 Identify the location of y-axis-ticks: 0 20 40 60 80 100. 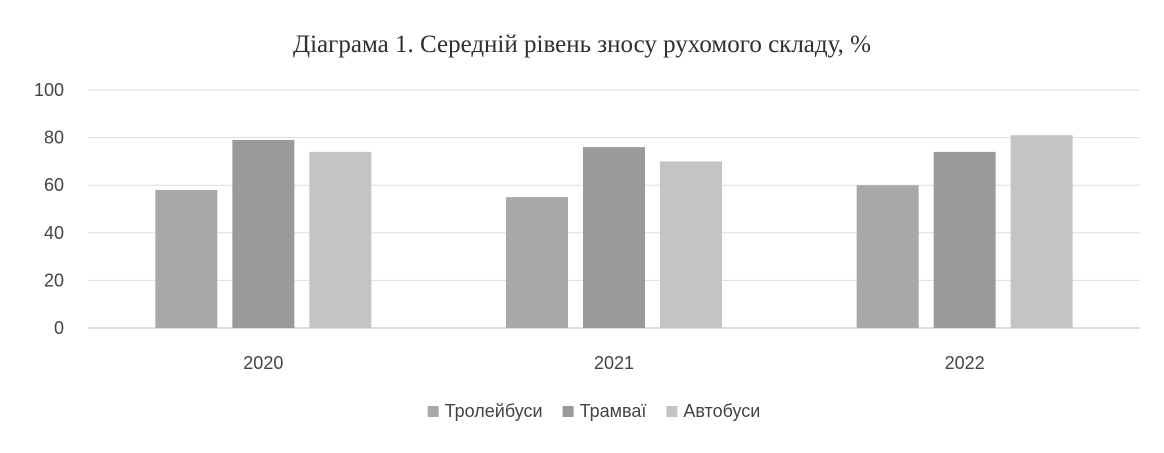
(49, 209).